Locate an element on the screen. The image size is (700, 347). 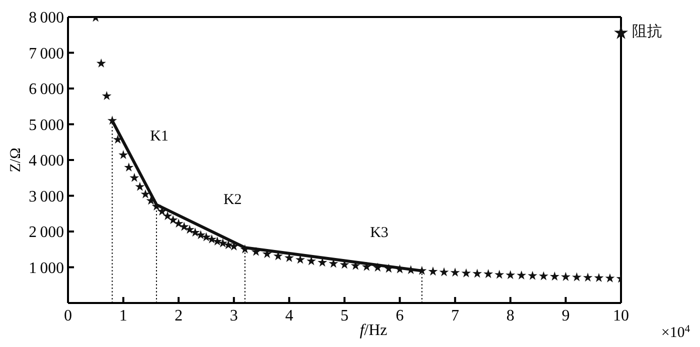
legend-label: 阻抗 is located at coordinates (647, 32).